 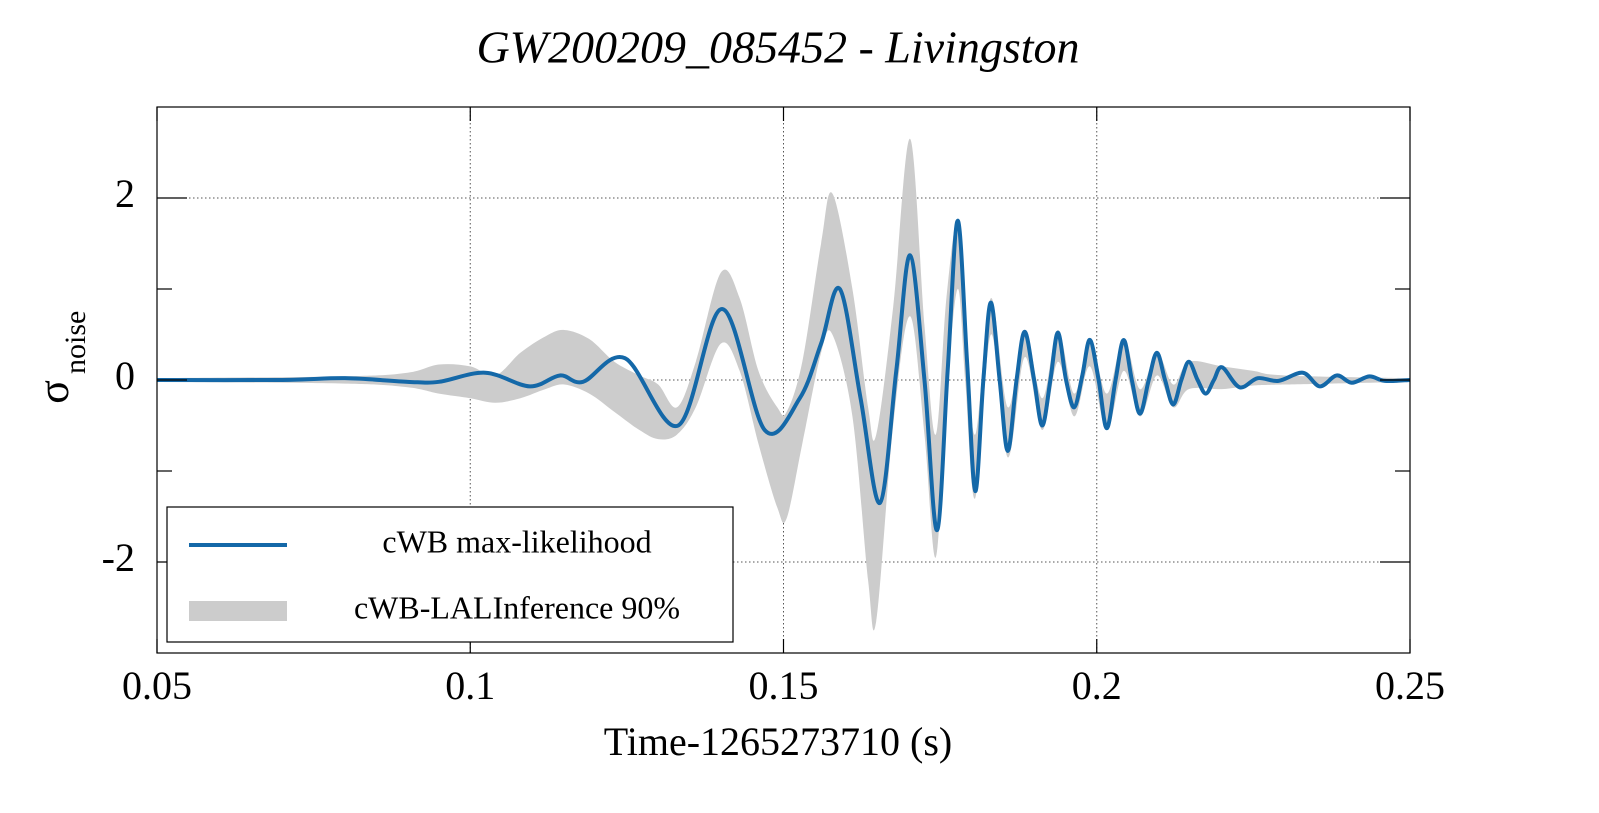 I want to click on y-tick-label: 2, so click(x=125, y=193).